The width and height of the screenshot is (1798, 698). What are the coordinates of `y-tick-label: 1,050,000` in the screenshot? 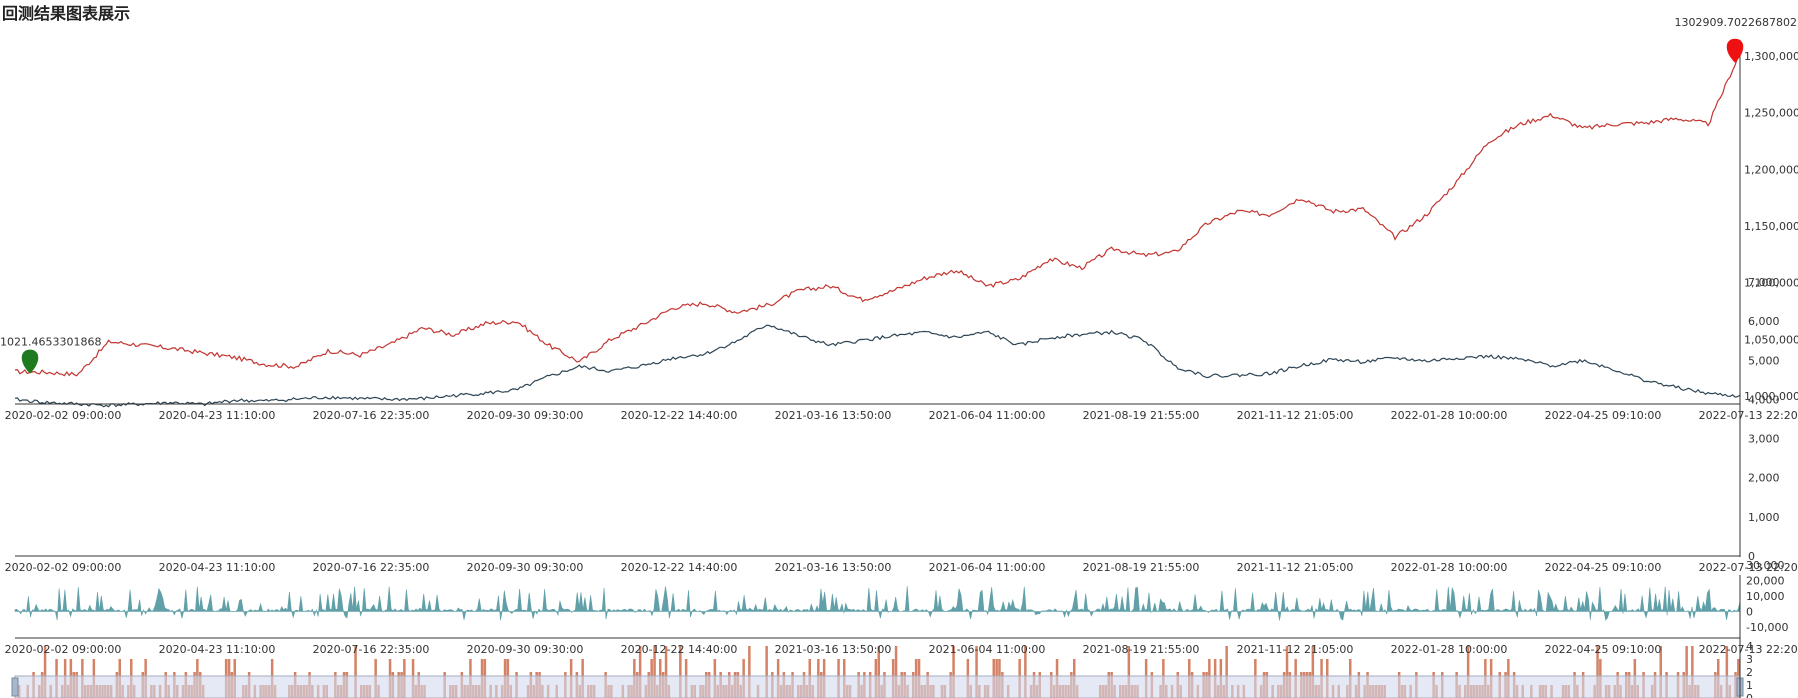 It's located at (1771, 339).